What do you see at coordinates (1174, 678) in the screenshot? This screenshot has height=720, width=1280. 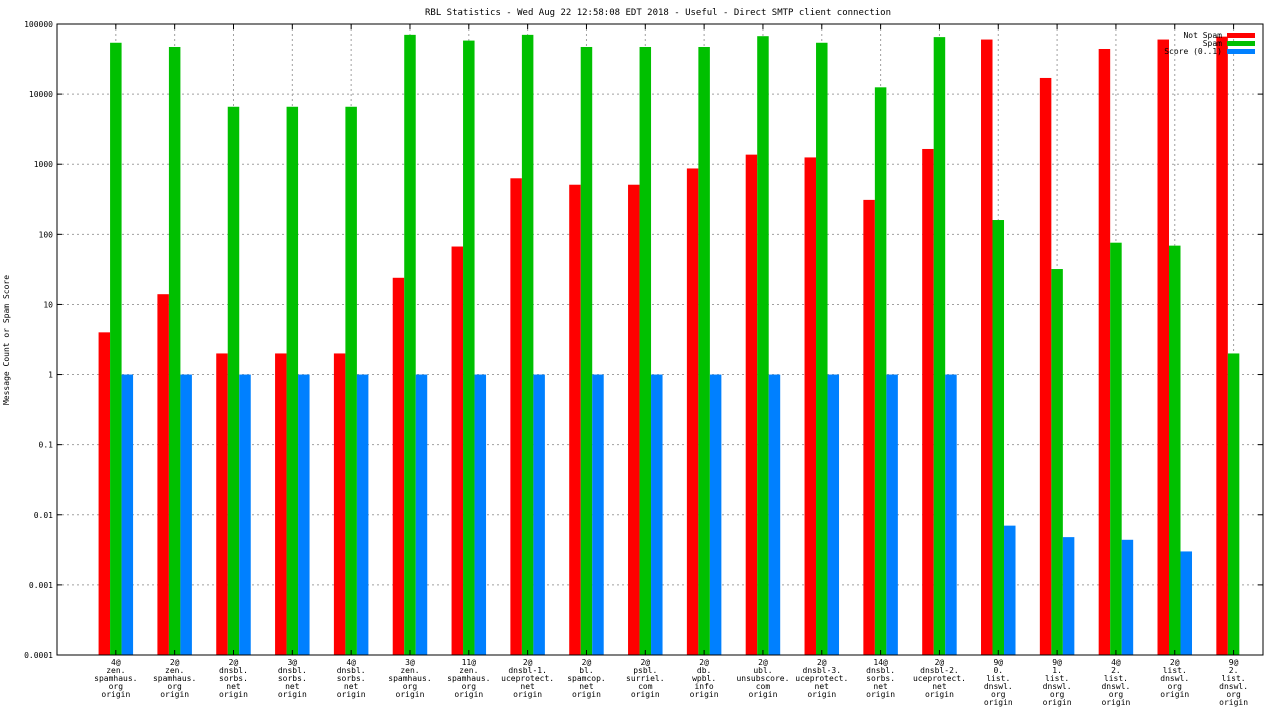 I see `x-category-label: 2@ list. dnswl. org origin` at bounding box center [1174, 678].